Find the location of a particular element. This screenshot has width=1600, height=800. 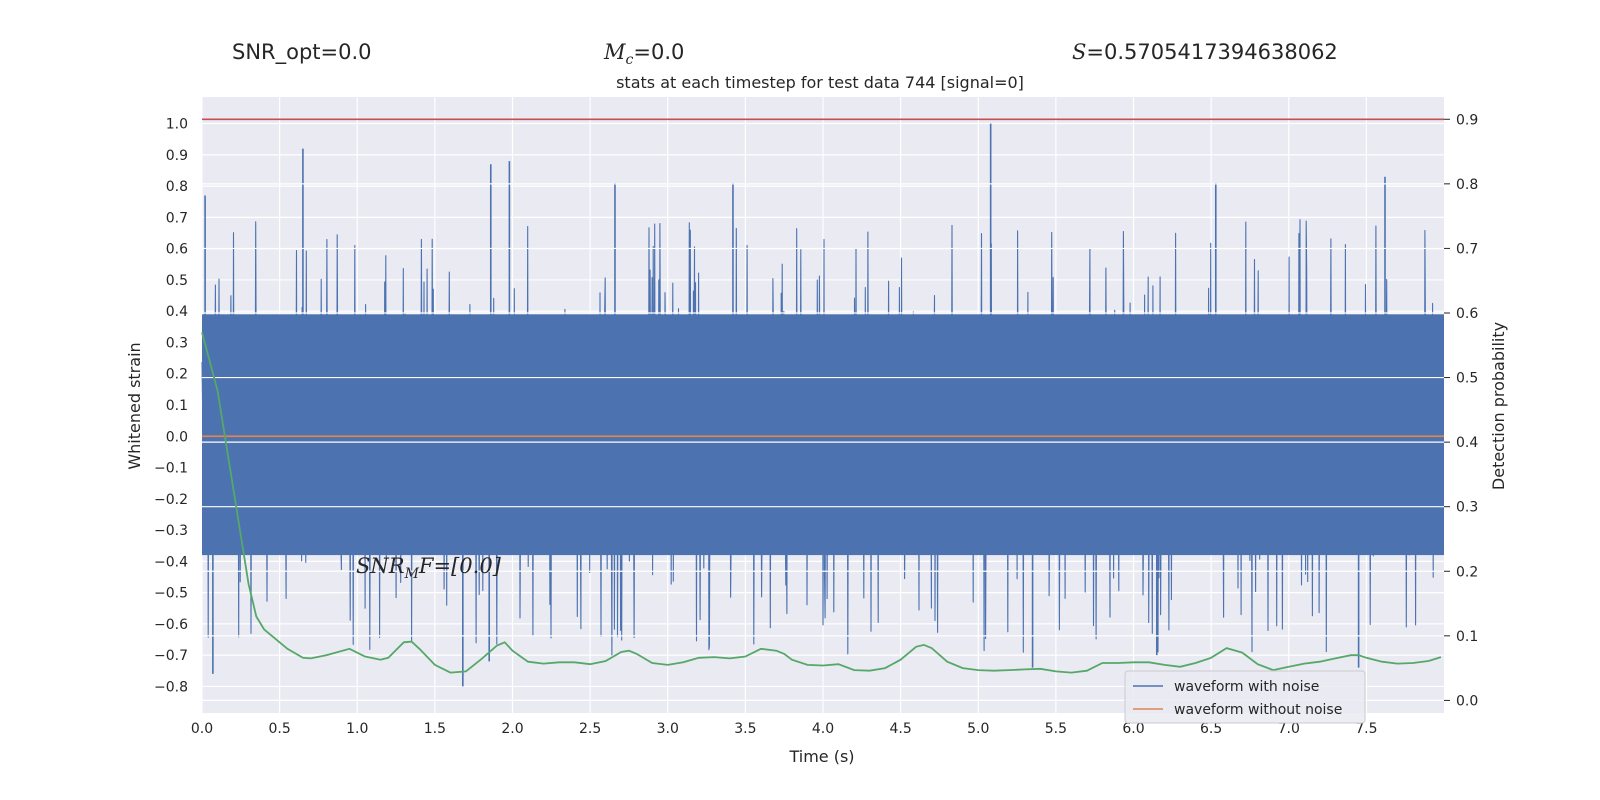

y-tick-label: −0.7 is located at coordinates (171, 656).